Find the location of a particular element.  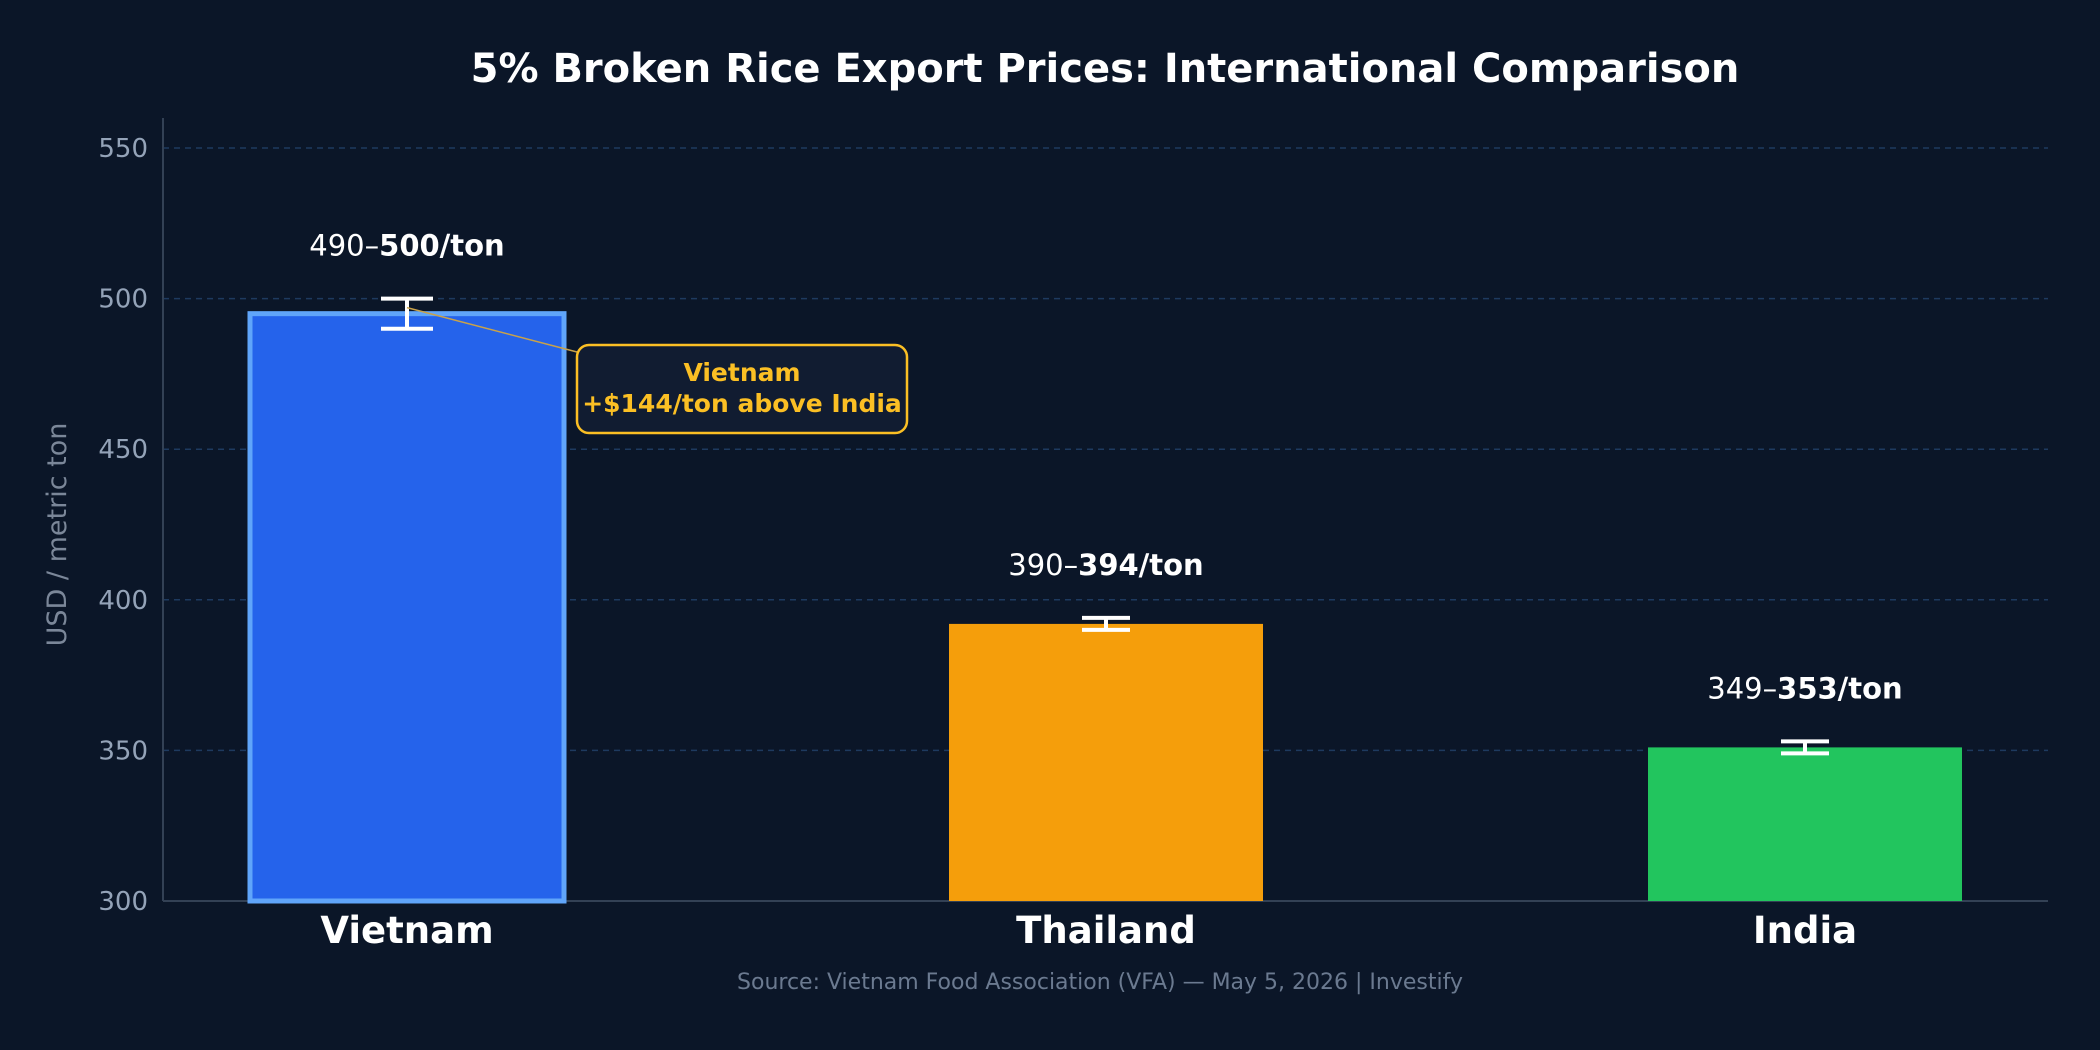

annotation-callout: Vietnam +$144/ton above India is located at coordinates (657, 370).